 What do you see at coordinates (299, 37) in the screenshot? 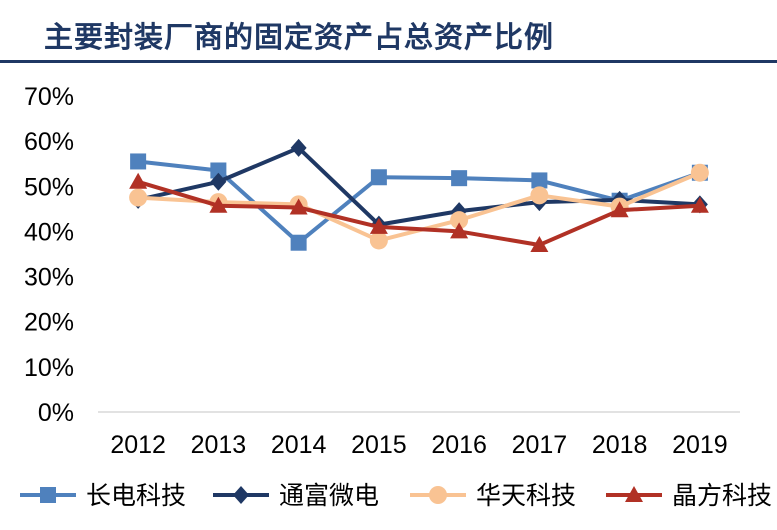
I see `chart-title: 主要封装厂商的固定资产占总资产比例` at bounding box center [299, 37].